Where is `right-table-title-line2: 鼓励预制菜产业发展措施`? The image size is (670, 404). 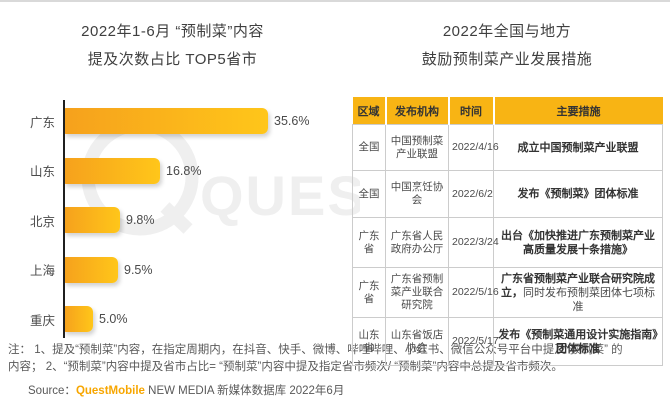
right-table-title-line2: 鼓励预制菜产业发展措施 is located at coordinates (507, 59).